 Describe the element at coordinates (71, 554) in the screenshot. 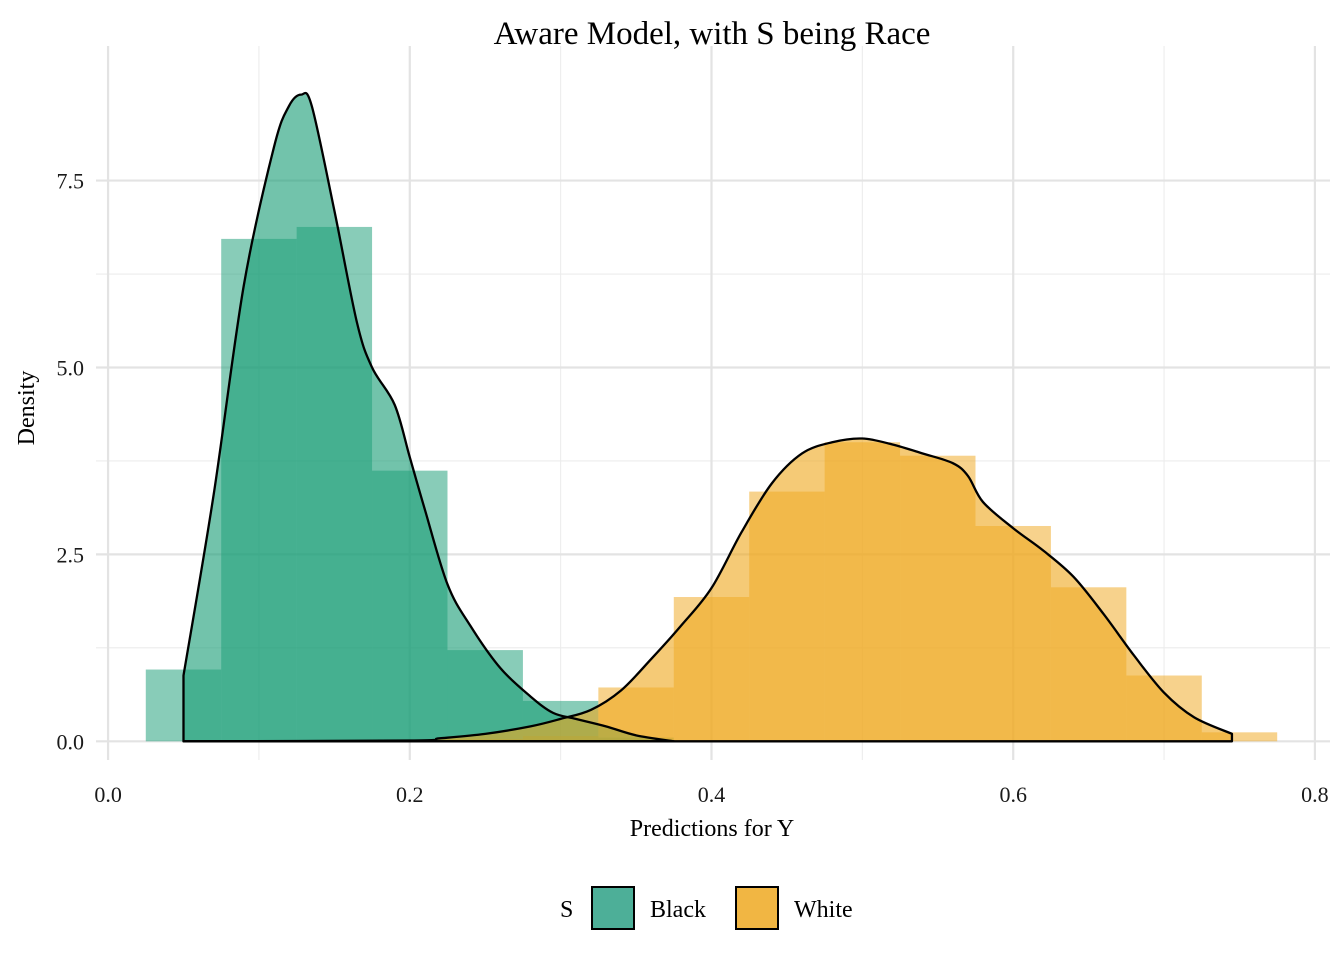

I see `y-tick-label: 2.5` at that location.